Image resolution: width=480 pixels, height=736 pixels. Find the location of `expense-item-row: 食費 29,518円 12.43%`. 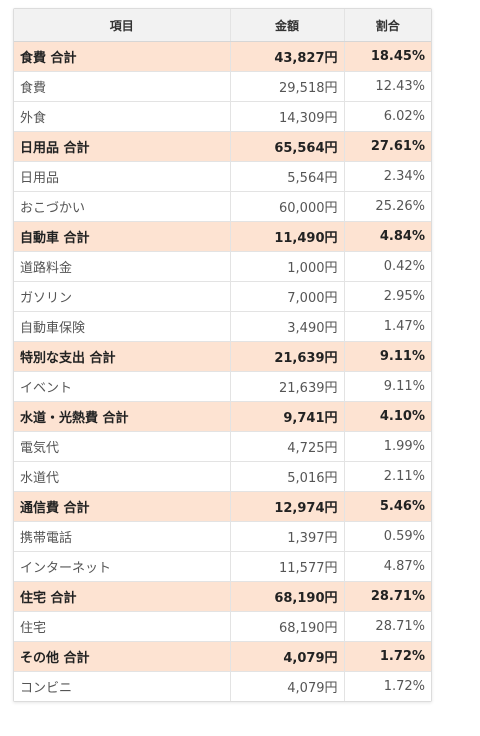

expense-item-row: 食費 29,518円 12.43% is located at coordinates (222, 86).